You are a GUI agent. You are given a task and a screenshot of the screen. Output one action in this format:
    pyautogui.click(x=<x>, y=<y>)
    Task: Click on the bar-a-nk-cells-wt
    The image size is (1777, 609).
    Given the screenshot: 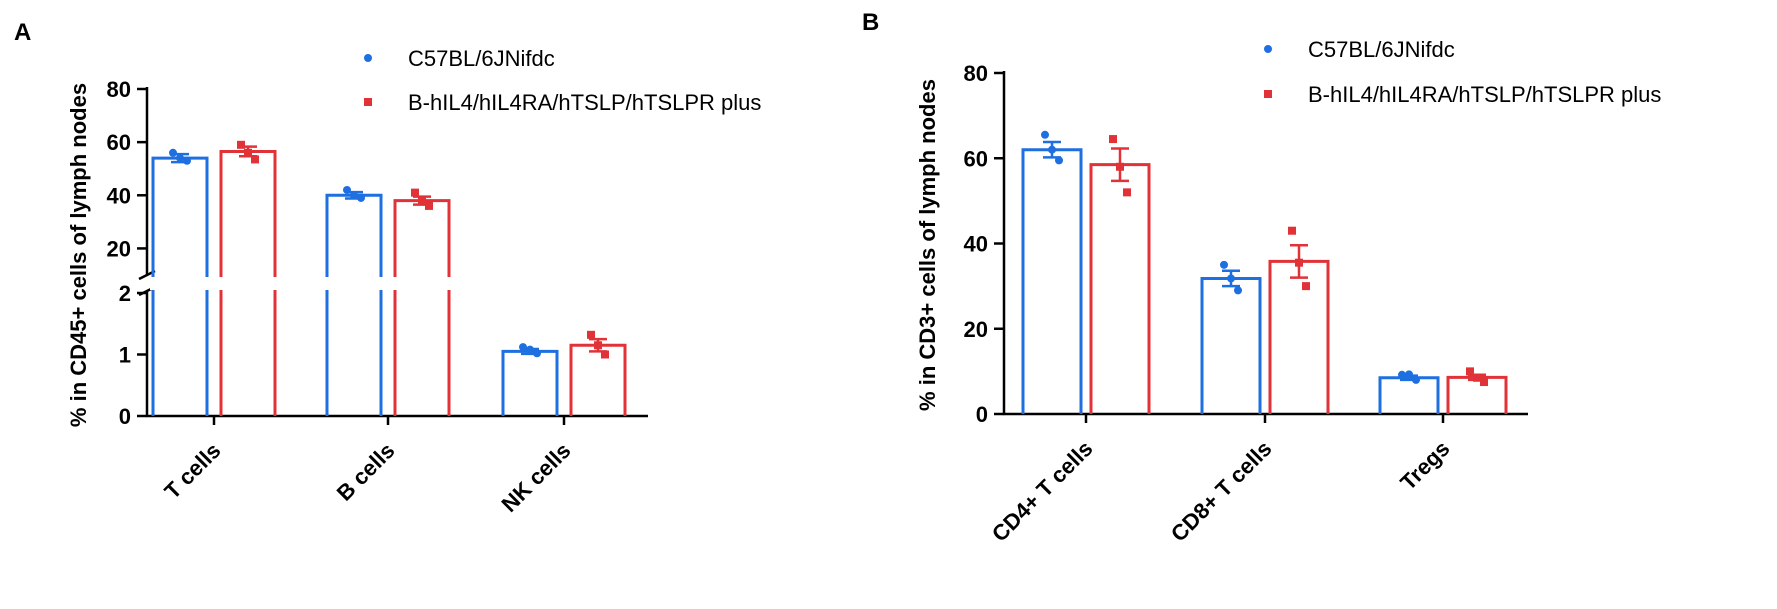 What is the action you would take?
    pyautogui.click(x=530, y=379)
    